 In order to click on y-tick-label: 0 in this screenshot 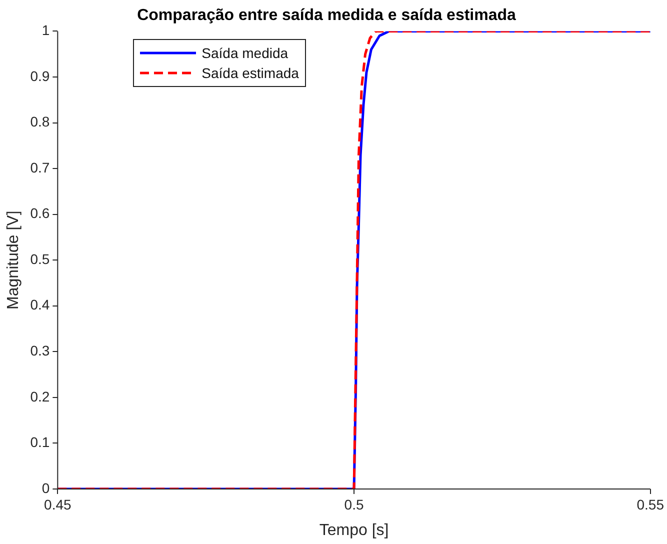, I will do `click(46, 488)`.